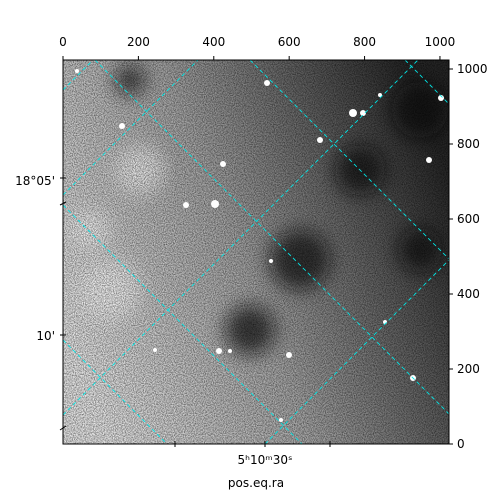 The image size is (500, 504). Describe the element at coordinates (289, 42) in the screenshot. I see `x-tick-label: 600` at that location.